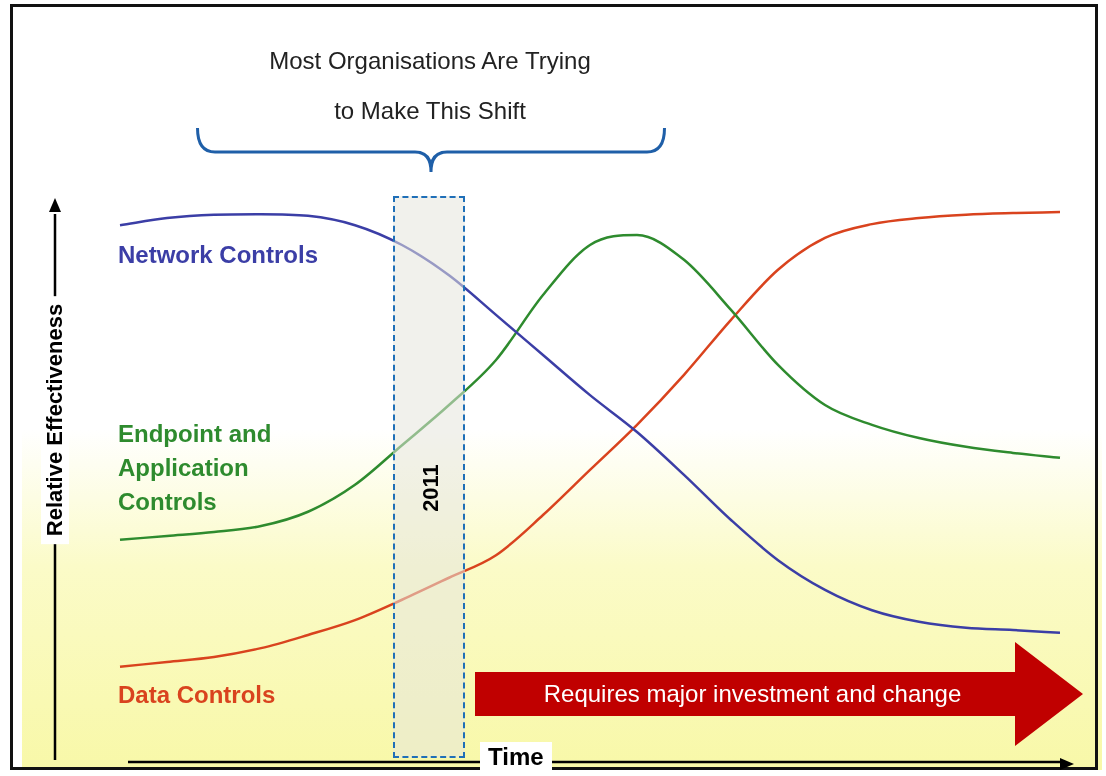  Describe the element at coordinates (55, 420) in the screenshot. I see `y-axis-title: Relative Effectiveness` at that location.